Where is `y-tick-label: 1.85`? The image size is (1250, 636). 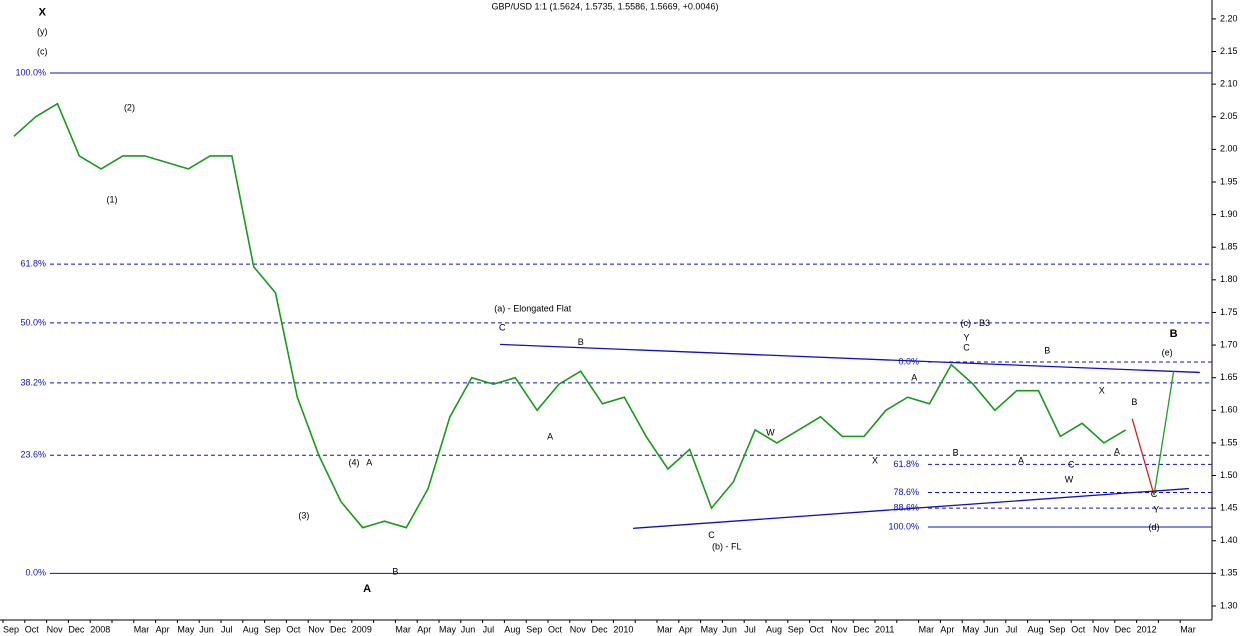
y-tick-label: 1.85 is located at coordinates (1229, 247).